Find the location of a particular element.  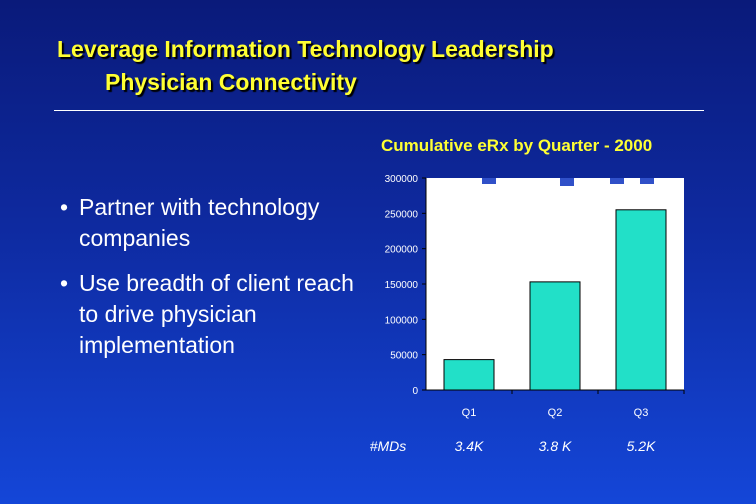

md-count-label: #MDs is located at coordinates (388, 446).